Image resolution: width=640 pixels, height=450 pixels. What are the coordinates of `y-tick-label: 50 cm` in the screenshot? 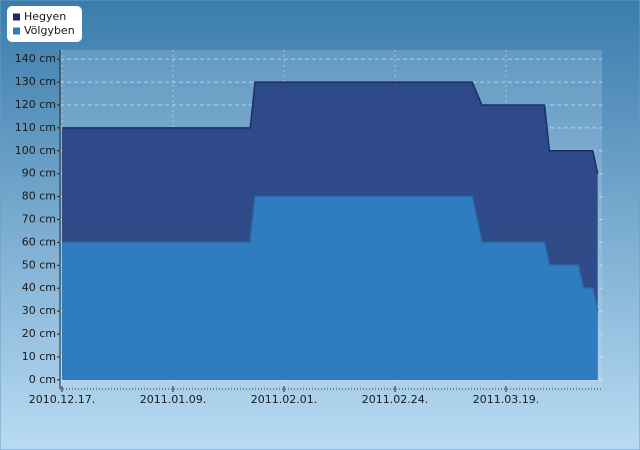 It's located at (39, 264).